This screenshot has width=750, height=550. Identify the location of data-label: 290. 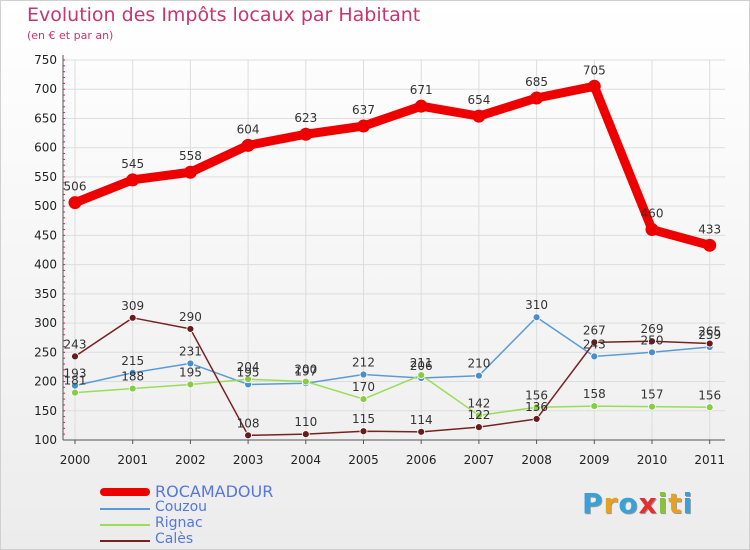
(190, 317).